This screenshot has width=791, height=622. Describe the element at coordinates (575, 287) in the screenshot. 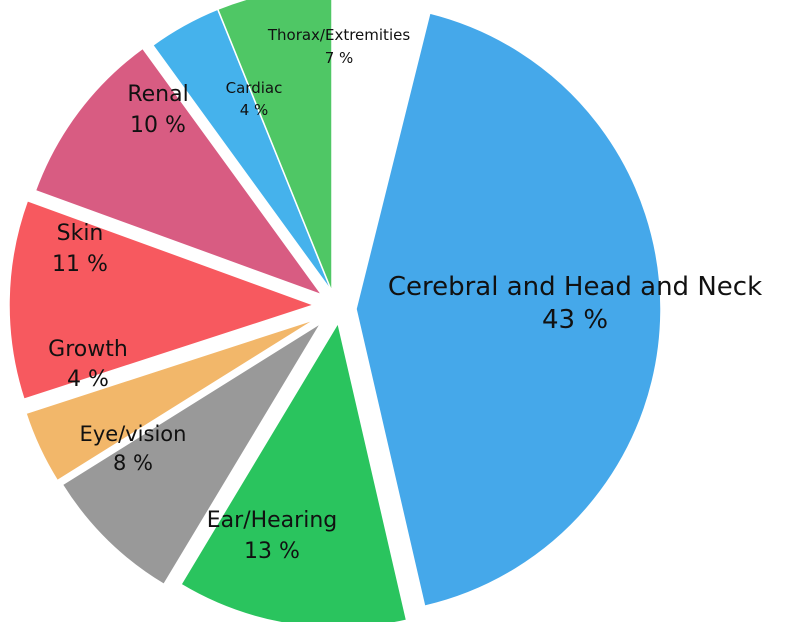

I see `slice-label-cerebral-and-head-and-neck: Cerebral and Head and Neck` at that location.